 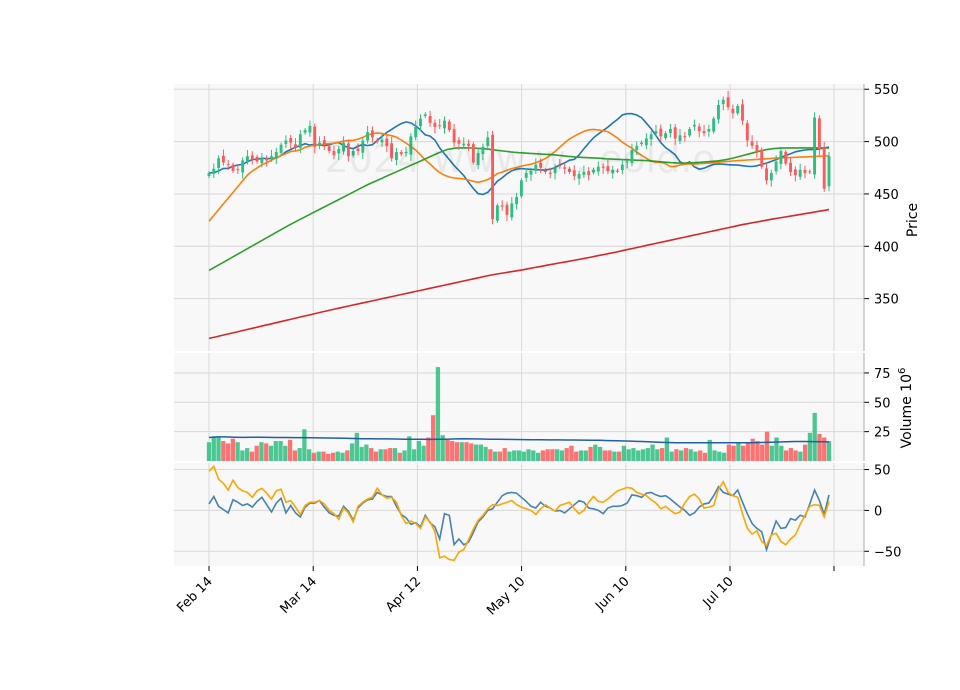 What do you see at coordinates (907, 422) in the screenshot?
I see `volume-axis-label-text: Volume` at bounding box center [907, 422].